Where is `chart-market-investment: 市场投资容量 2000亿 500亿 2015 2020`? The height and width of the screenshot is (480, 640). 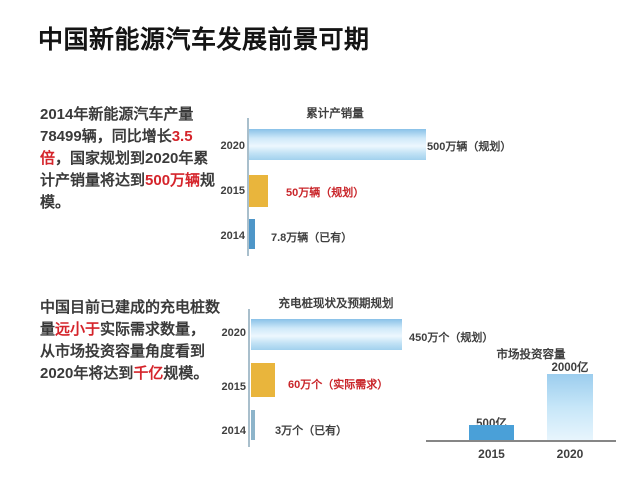 chart-market-investment: 市场投资容量 2000亿 500亿 2015 2020 is located at coordinates (520, 404).